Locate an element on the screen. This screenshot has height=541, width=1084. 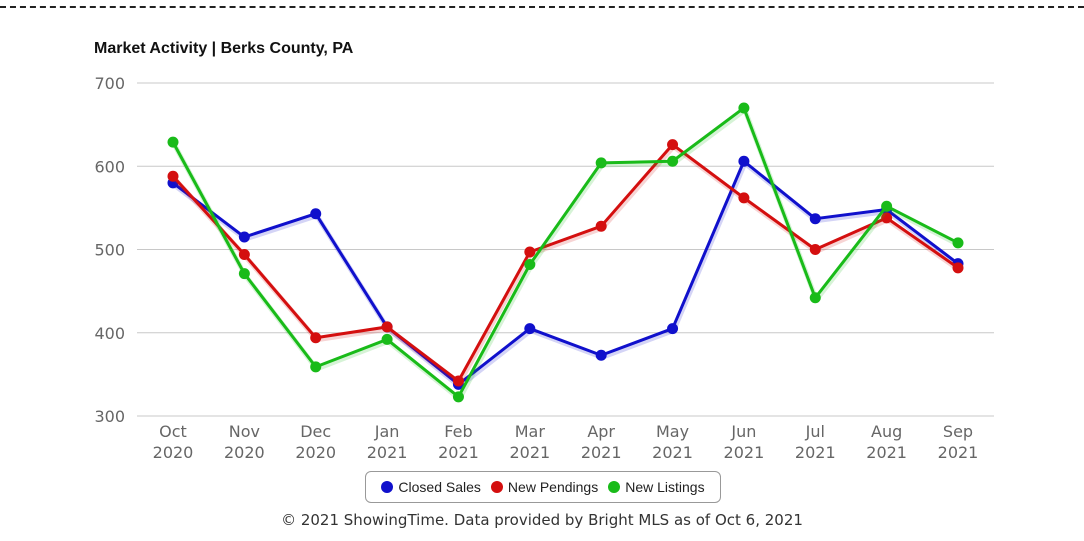
x-tick-label-month: Apr is located at coordinates (601, 431).